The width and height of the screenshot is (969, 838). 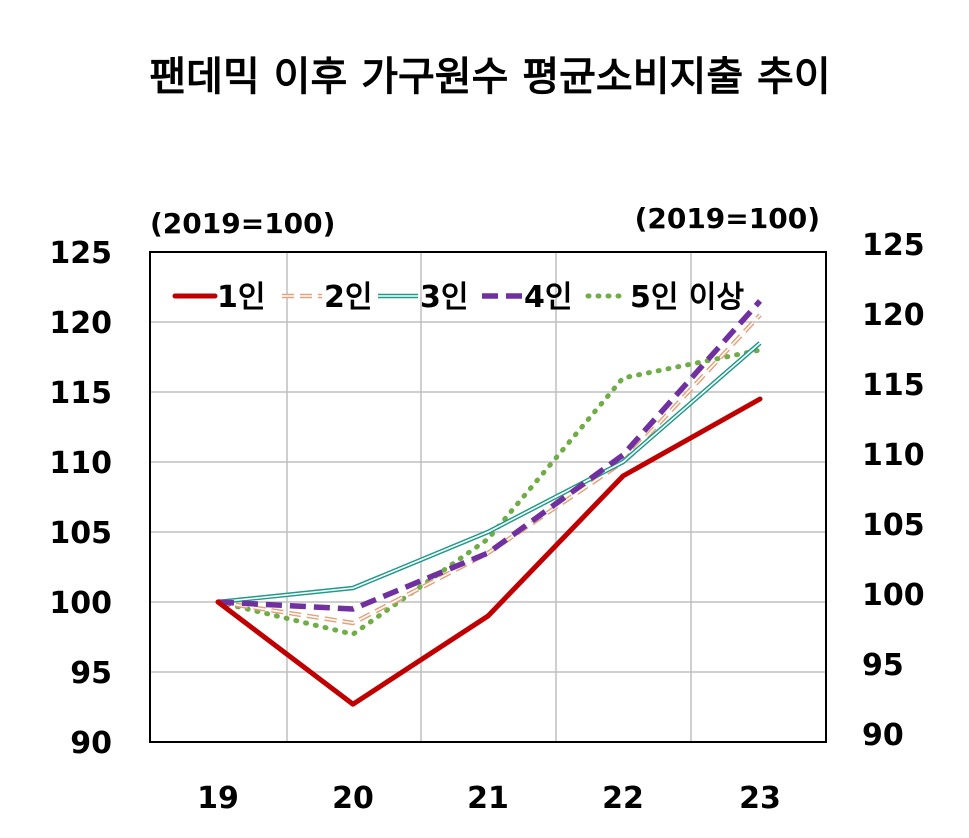 I want to click on y-tick-label-right: 125, so click(x=893, y=245).